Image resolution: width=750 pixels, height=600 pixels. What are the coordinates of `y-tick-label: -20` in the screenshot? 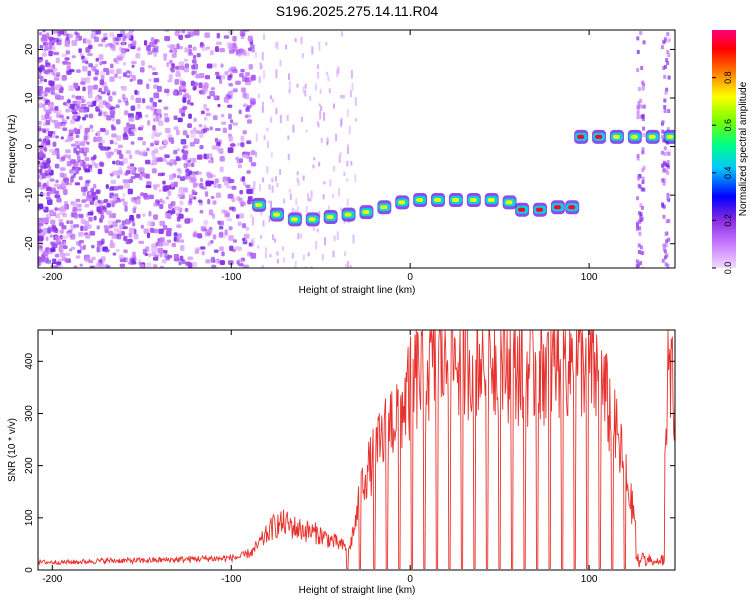 It's located at (29, 243).